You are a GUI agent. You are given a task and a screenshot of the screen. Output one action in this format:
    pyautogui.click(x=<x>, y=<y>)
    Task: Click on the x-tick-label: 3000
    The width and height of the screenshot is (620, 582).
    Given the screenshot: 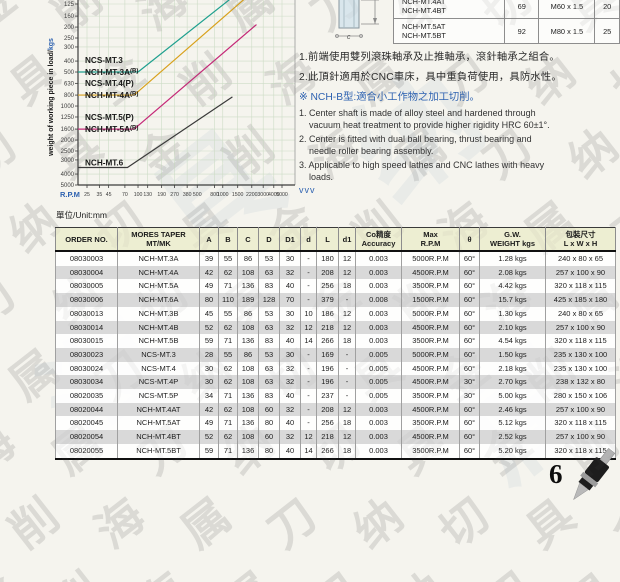 What is the action you would take?
    pyautogui.click(x=263, y=195)
    